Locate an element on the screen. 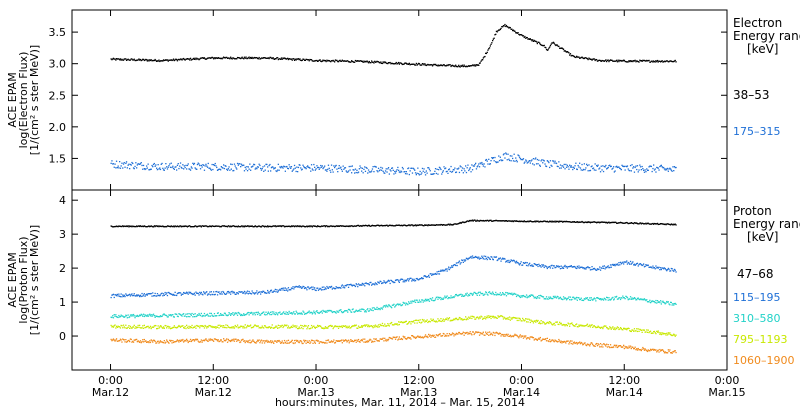 This screenshot has height=410, width=800. proton-ytick-label: 4 is located at coordinates (62, 200).